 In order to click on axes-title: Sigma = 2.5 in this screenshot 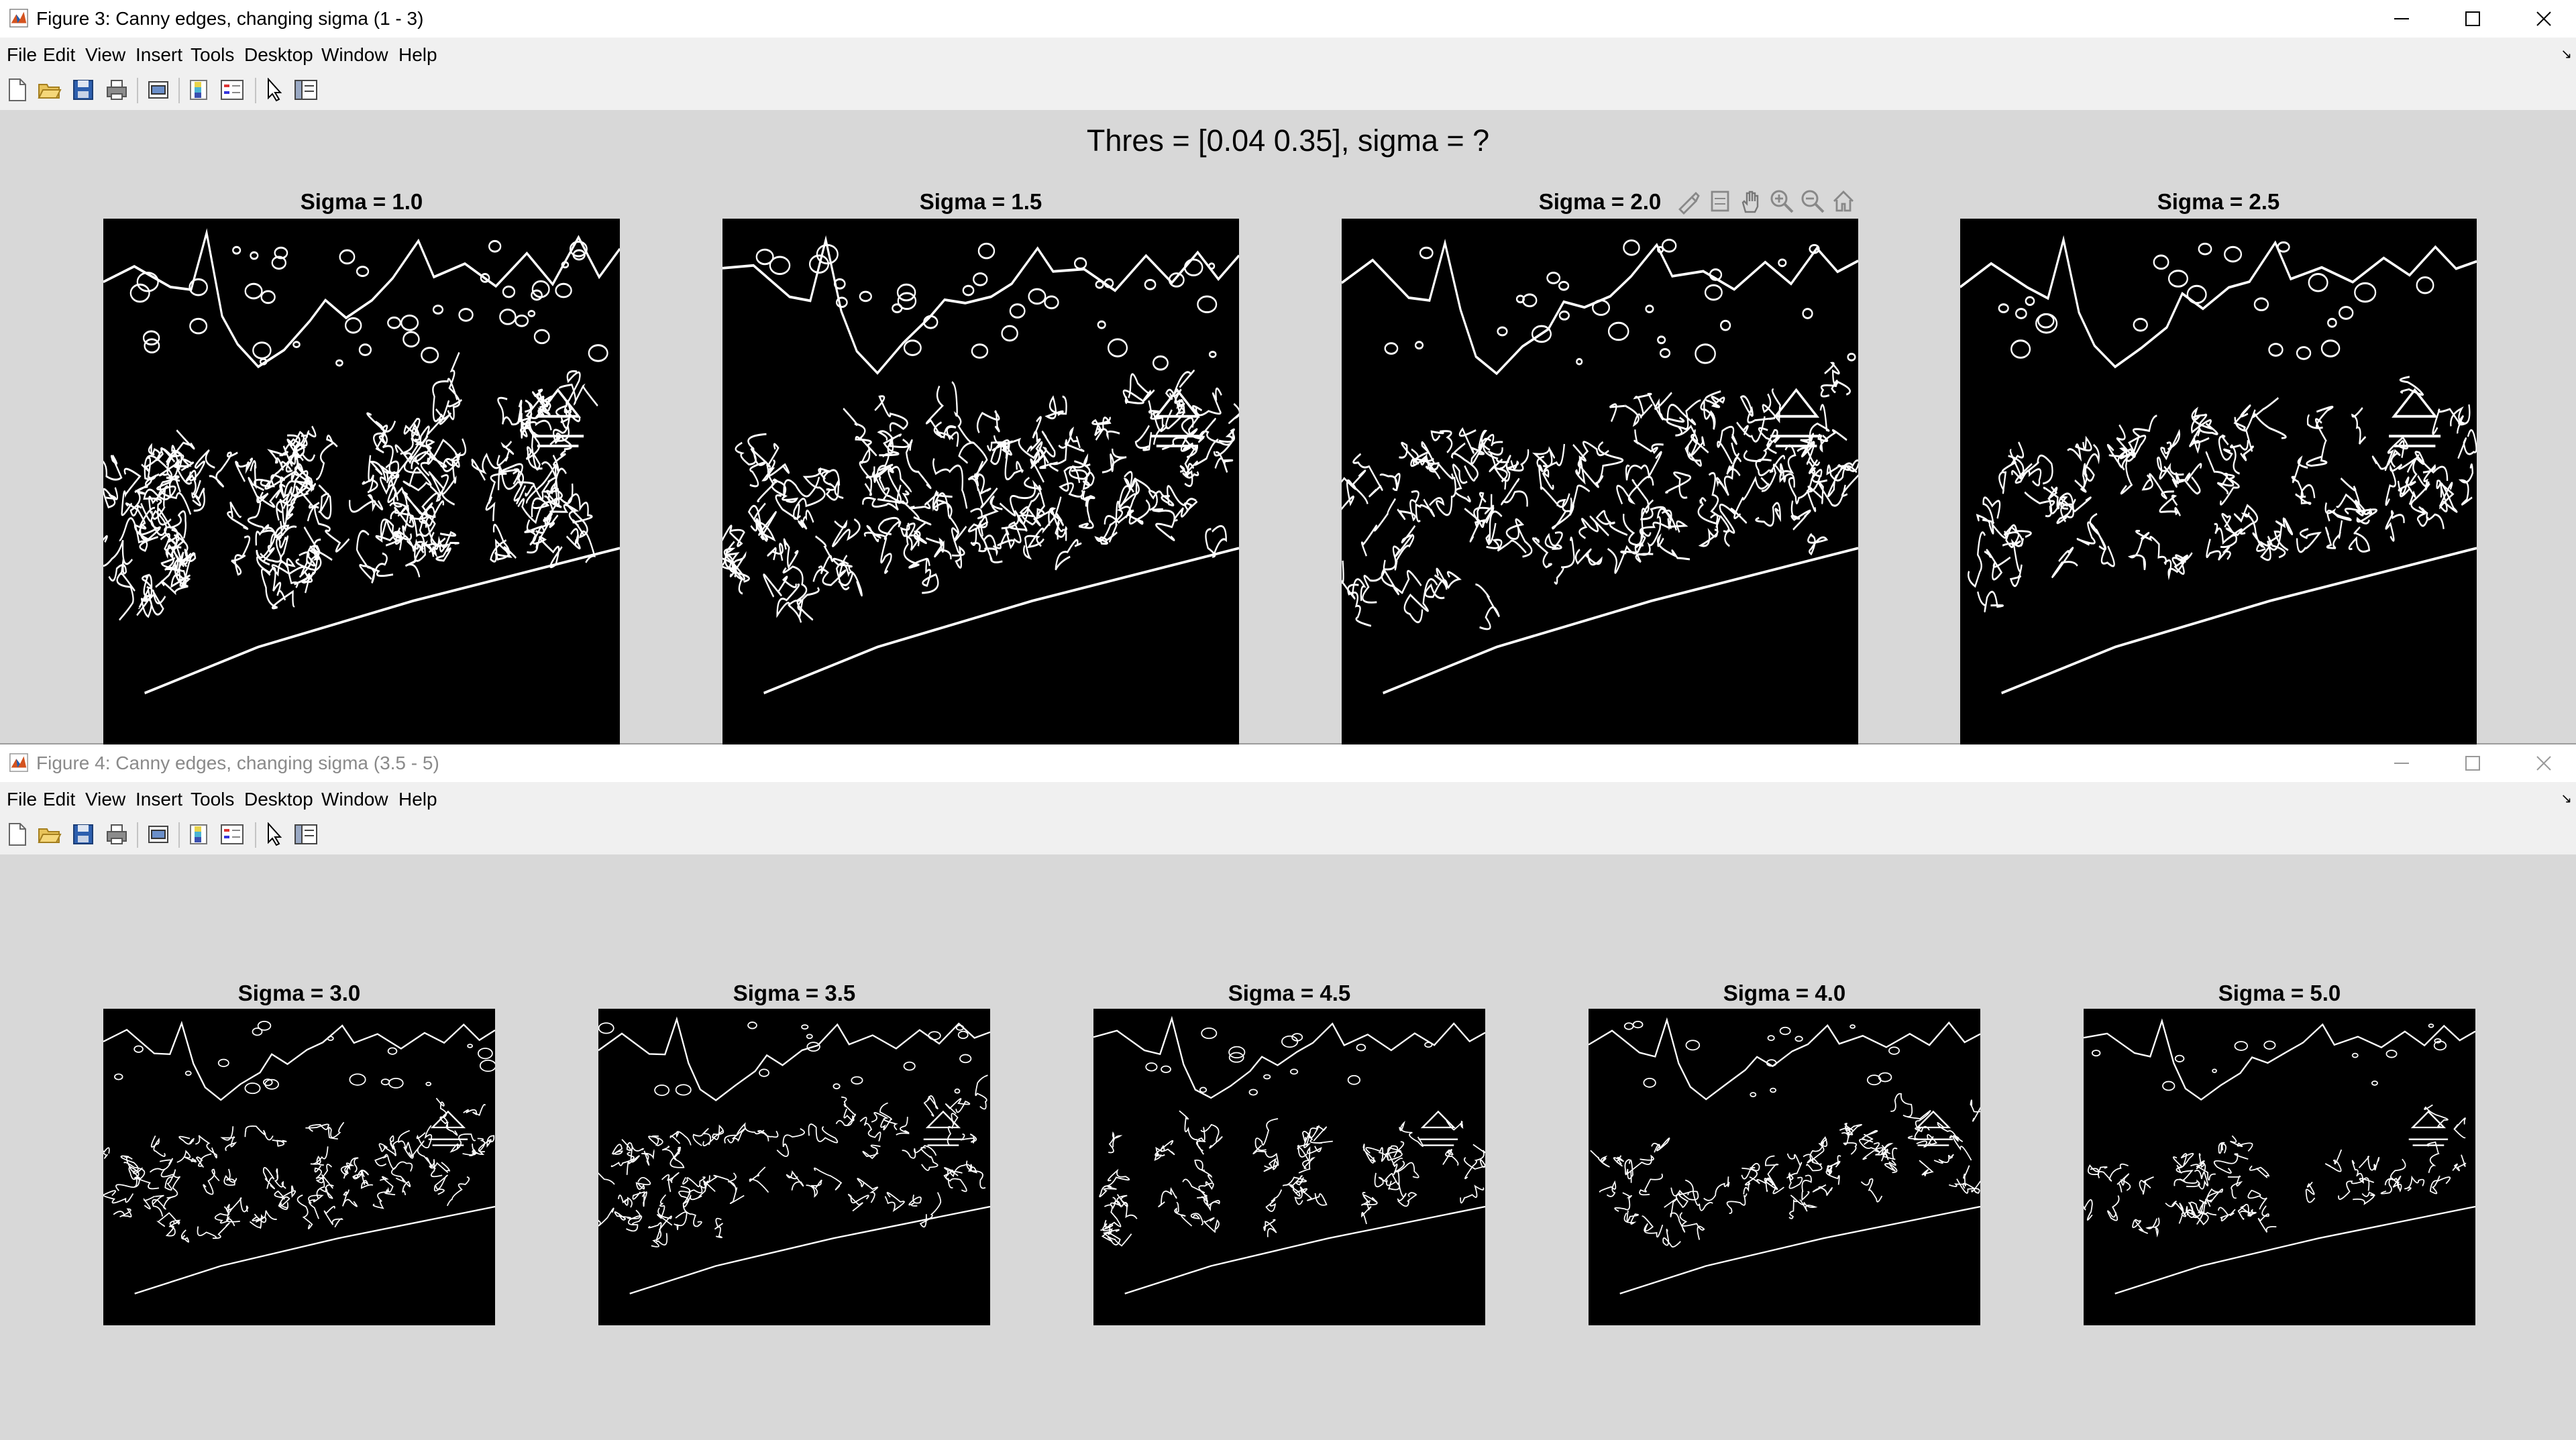, I will do `click(2218, 201)`.